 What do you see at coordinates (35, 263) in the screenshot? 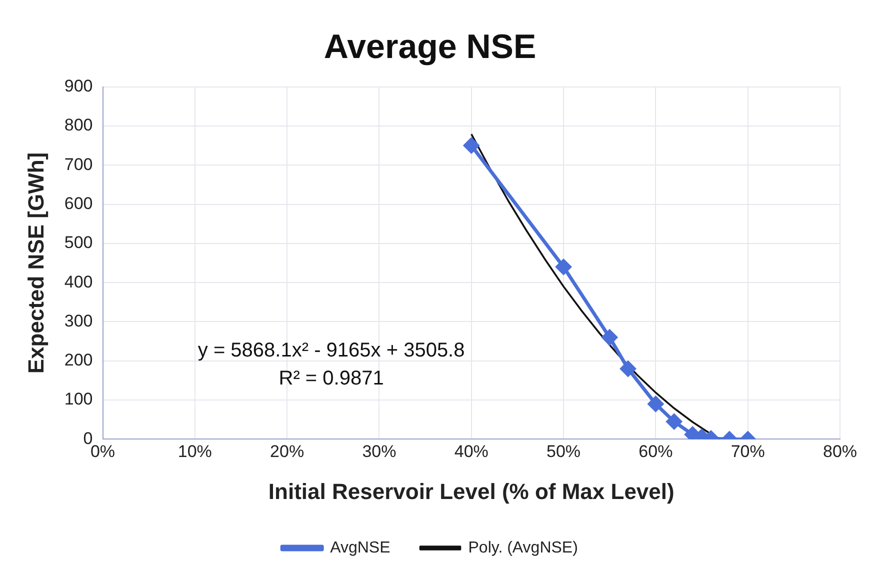
I see `y-axis-title: Expected NSE [GWh]` at bounding box center [35, 263].